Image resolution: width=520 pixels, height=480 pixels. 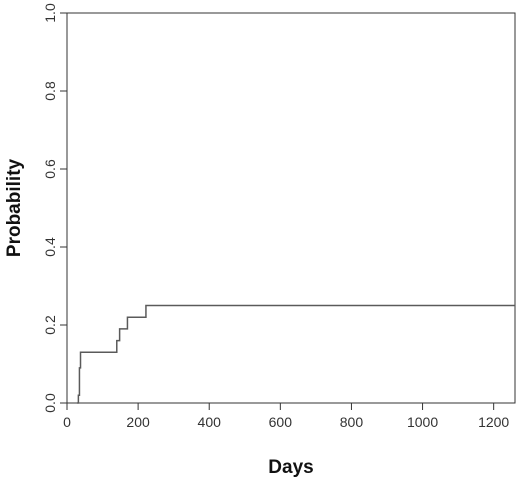 I want to click on x-tick-label: 800, so click(x=352, y=422).